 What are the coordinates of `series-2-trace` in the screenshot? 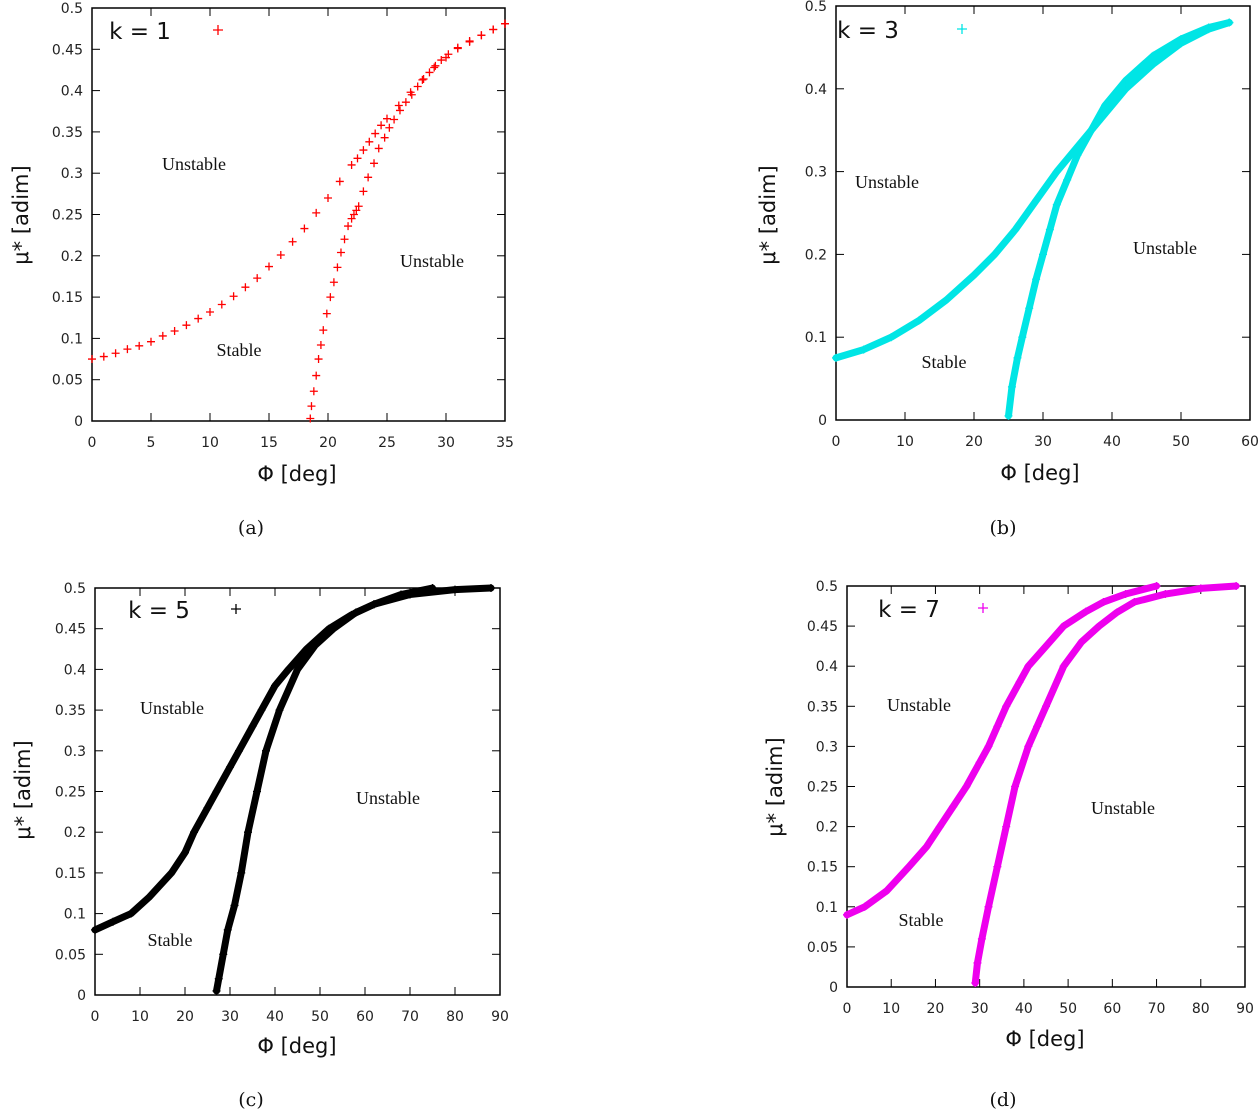 It's located at (1119, 219).